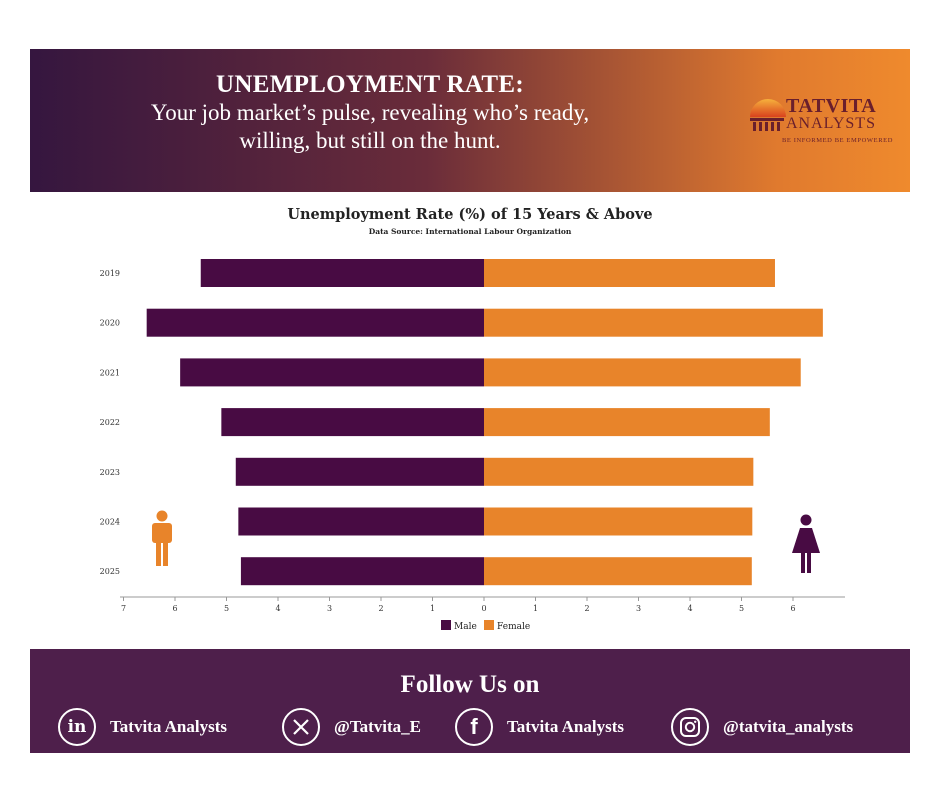 The image size is (940, 788). What do you see at coordinates (653, 322) in the screenshot?
I see `bar-female-2020` at bounding box center [653, 322].